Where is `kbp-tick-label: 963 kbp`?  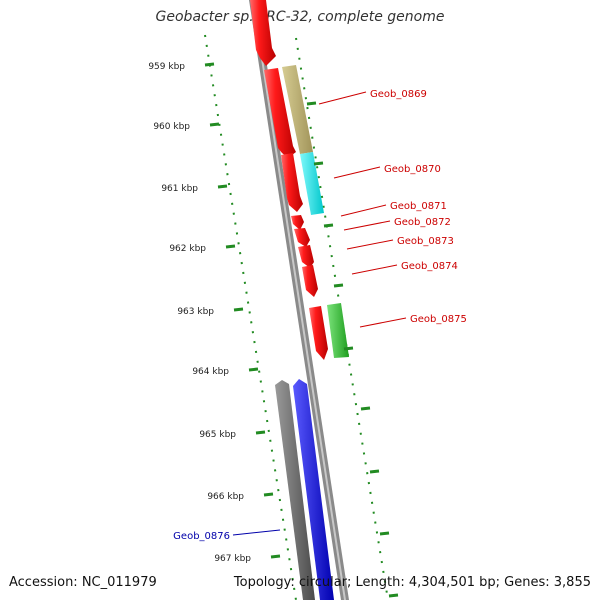
kbp-tick-label: 963 kbp is located at coordinates (195, 312).